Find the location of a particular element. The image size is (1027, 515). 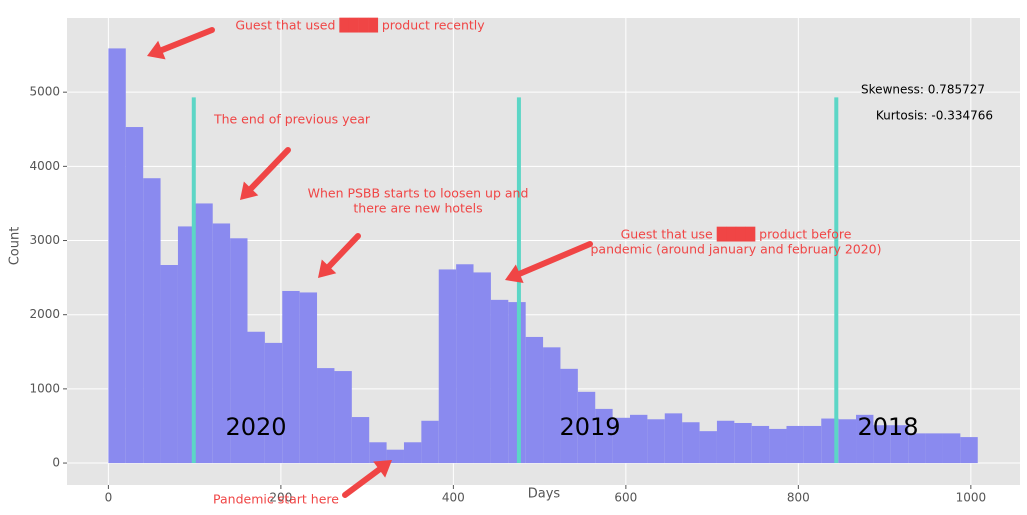

y-axis-label: Count is located at coordinates (15, 246).